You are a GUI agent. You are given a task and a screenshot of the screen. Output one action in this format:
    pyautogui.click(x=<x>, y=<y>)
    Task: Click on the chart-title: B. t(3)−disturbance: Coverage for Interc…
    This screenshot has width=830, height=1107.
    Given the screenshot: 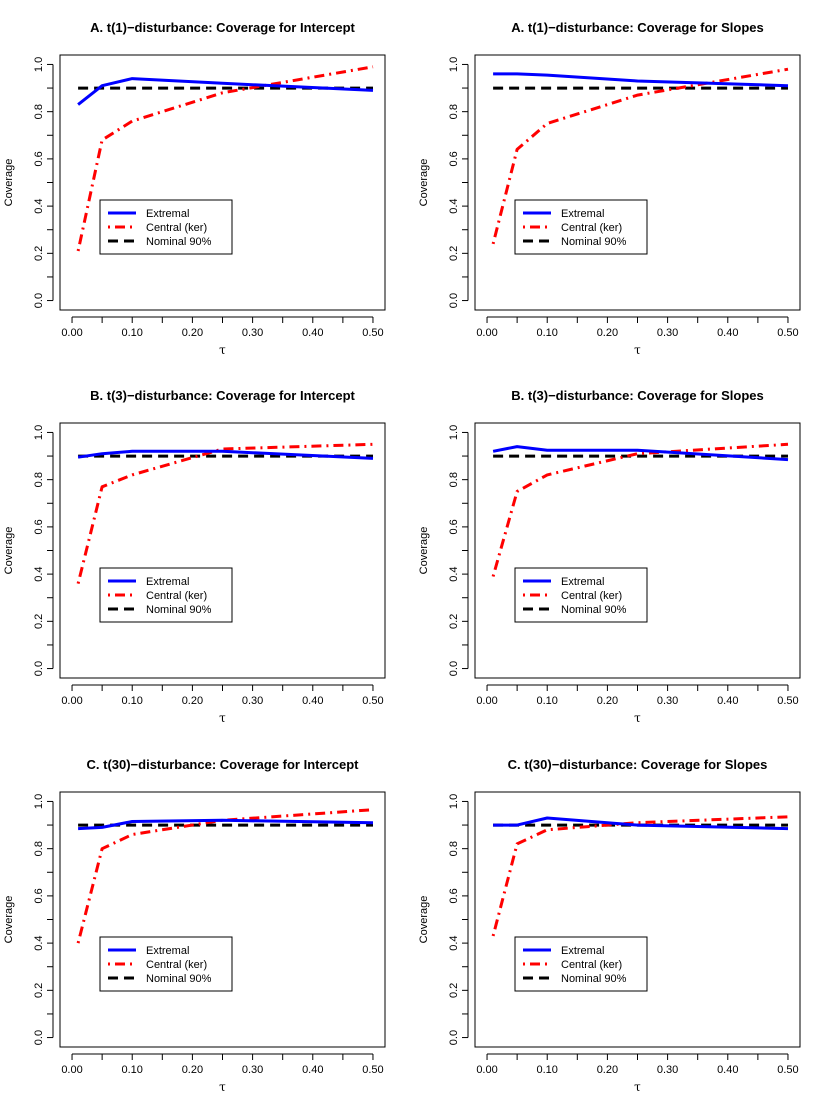 What is the action you would take?
    pyautogui.click(x=222, y=395)
    